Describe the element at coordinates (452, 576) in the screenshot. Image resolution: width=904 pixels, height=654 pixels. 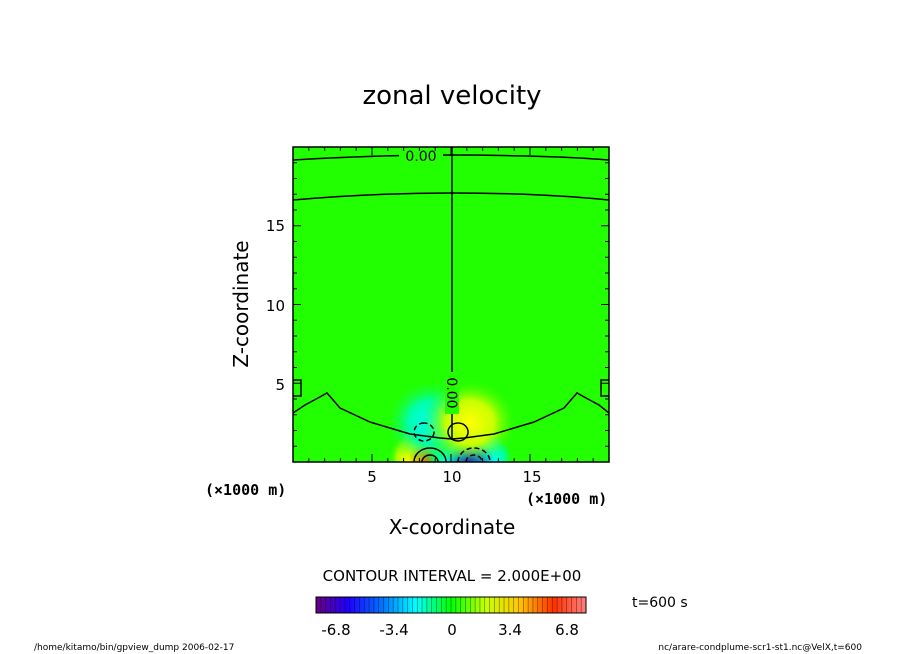
I see `contour-interval-label: CONTOUR INTERVAL = 2.000E+00` at that location.